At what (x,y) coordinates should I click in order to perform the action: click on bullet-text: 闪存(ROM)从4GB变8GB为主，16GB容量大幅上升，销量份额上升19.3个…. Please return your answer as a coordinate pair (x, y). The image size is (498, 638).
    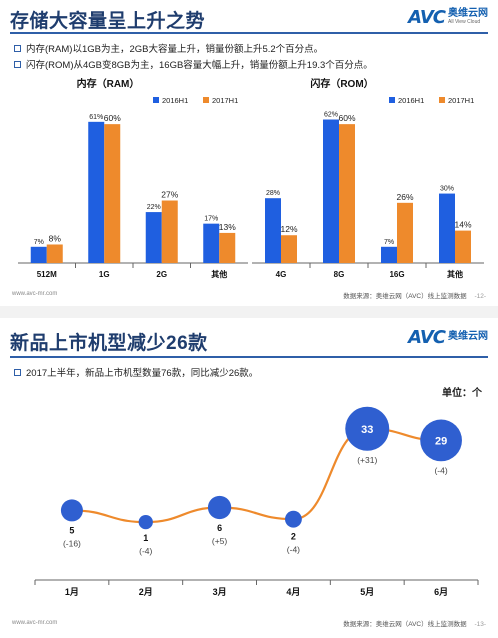
    Looking at the image, I should click on (199, 65).